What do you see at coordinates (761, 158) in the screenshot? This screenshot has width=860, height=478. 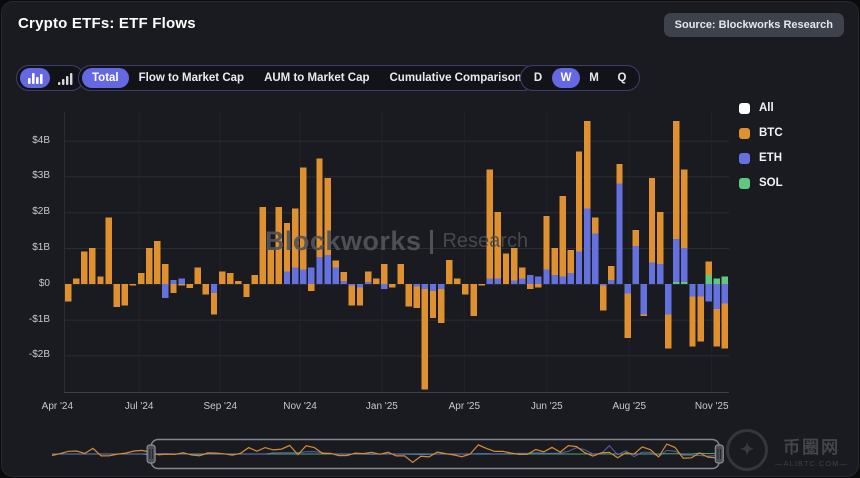 I see `legend-item-eth: ETH` at bounding box center [761, 158].